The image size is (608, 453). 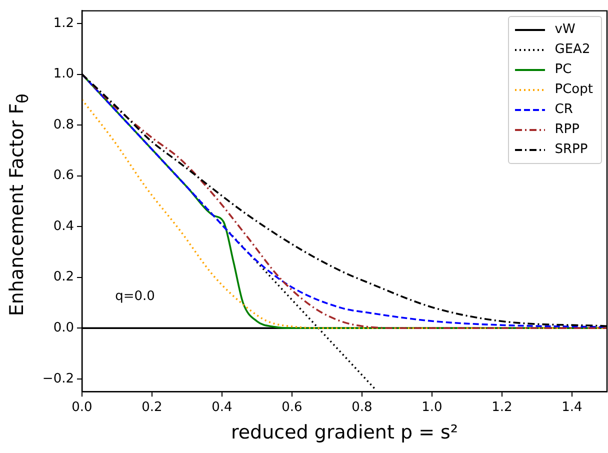 I want to click on legend-label: vW, so click(x=565, y=30).